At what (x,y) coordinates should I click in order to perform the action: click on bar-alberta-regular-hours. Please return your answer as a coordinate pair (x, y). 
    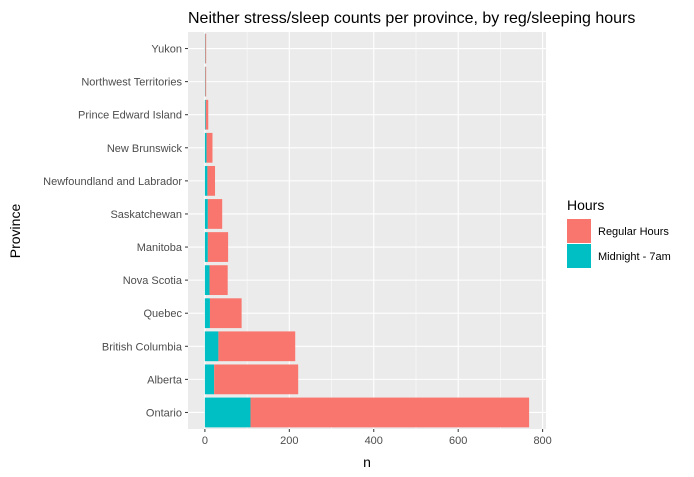
    Looking at the image, I should click on (256, 379).